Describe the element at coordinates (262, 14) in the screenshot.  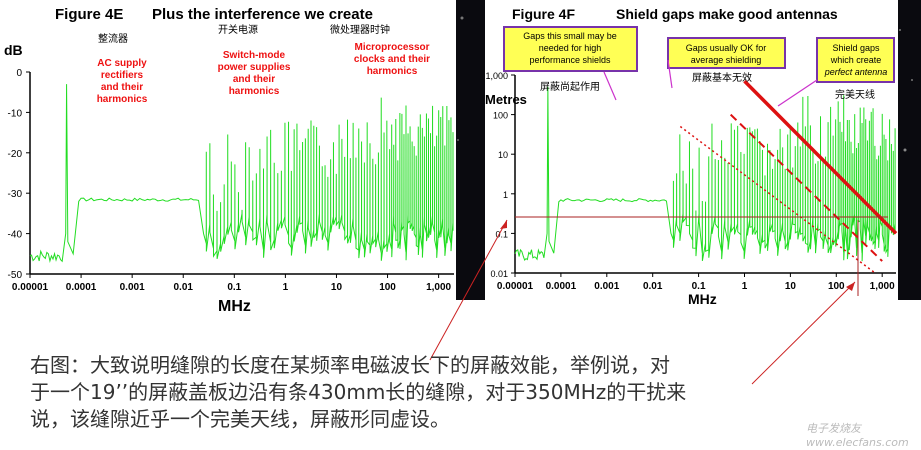
I see `left-subtitle: Plus the interference we create` at that location.